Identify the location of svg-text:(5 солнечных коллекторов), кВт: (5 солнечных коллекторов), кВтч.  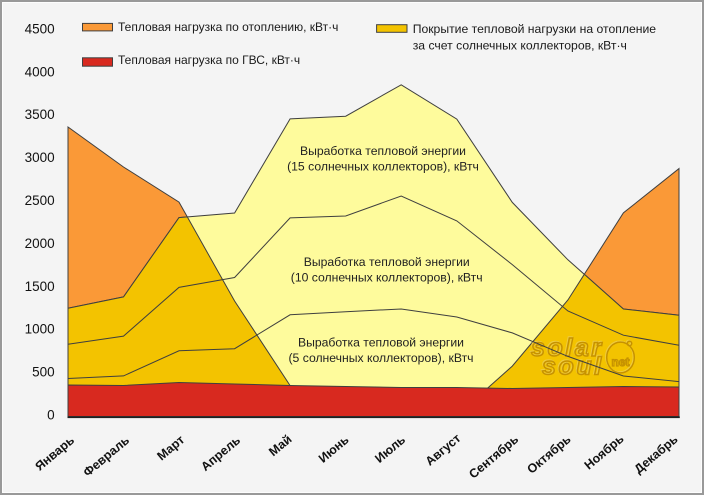
(380, 358).